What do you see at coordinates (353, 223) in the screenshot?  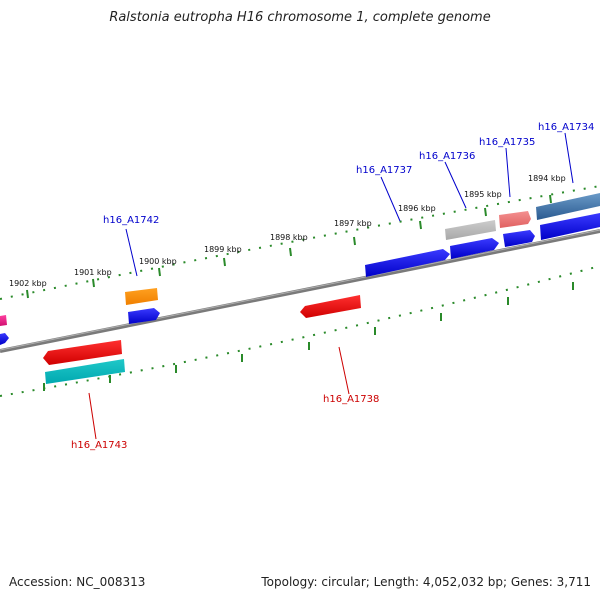 I see `scale-label: 1897 kbp` at bounding box center [353, 223].